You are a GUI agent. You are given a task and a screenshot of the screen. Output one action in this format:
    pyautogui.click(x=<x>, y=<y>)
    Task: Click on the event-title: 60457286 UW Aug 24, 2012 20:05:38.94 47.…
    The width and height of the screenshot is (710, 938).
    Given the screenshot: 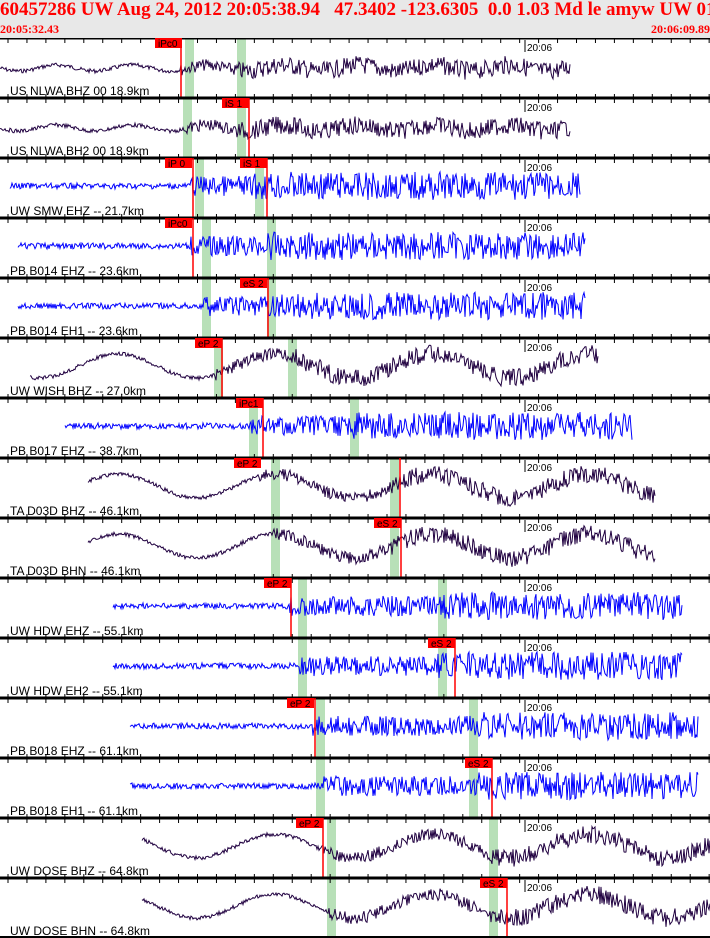 What is the action you would take?
    pyautogui.click(x=355, y=10)
    